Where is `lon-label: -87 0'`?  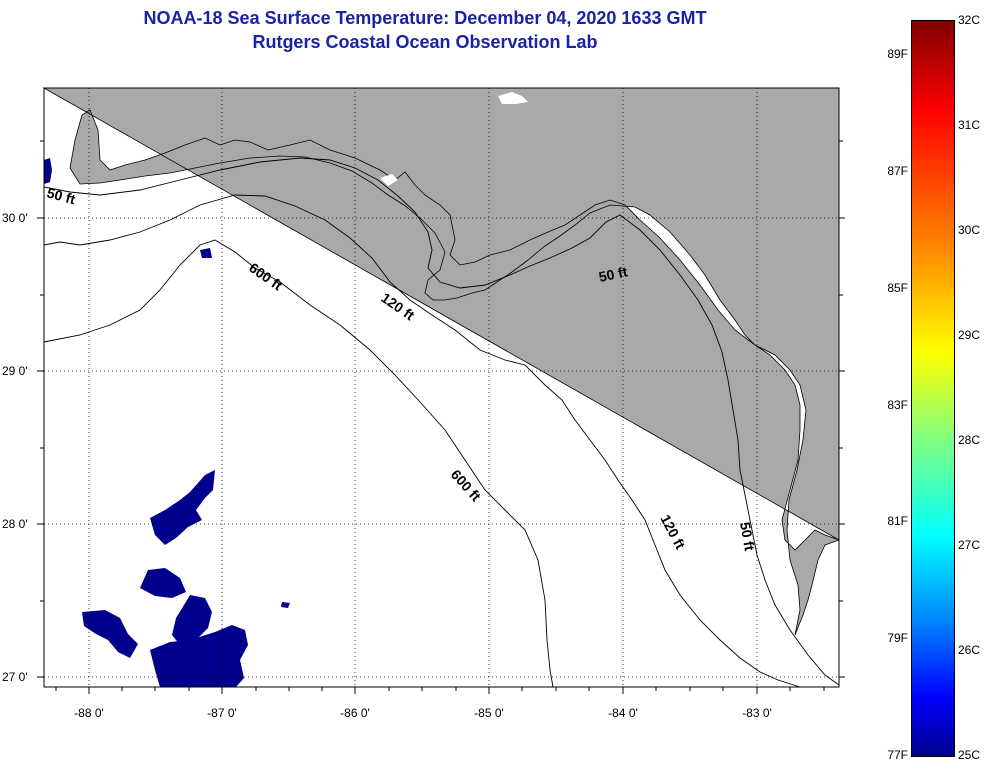
lon-label: -87 0' is located at coordinates (222, 713).